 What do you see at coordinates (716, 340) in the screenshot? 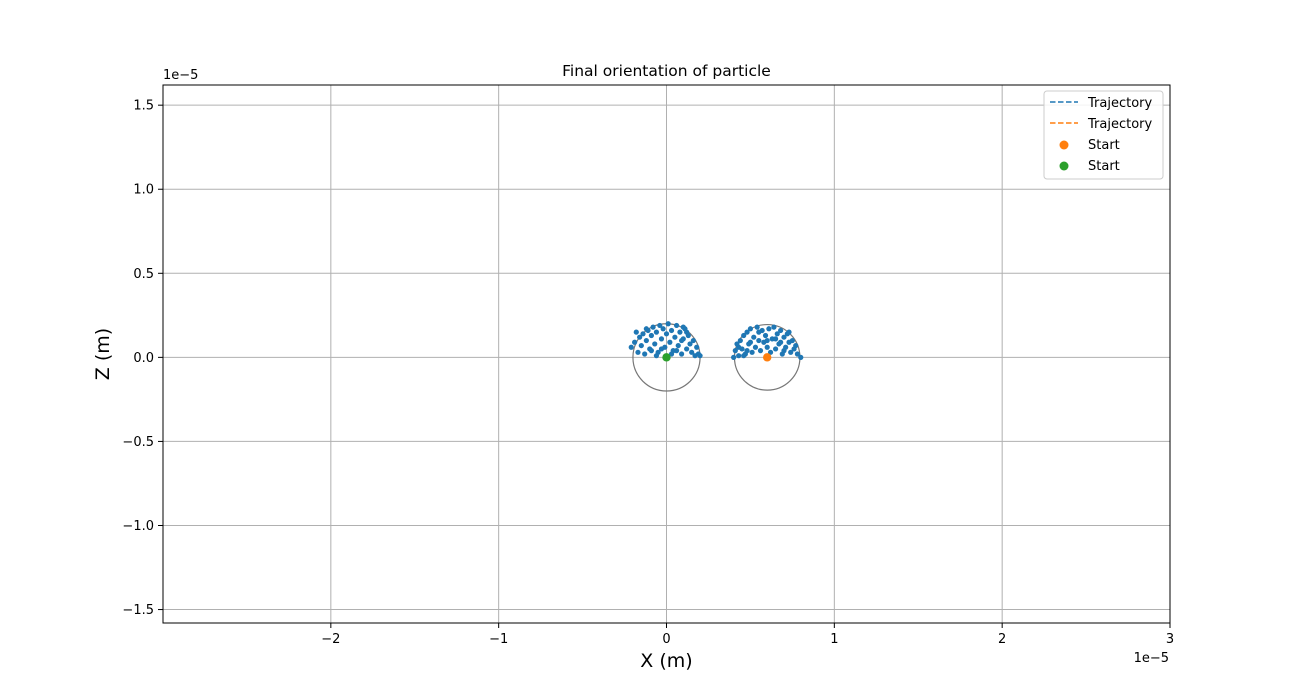
I see `orientation-points` at bounding box center [716, 340].